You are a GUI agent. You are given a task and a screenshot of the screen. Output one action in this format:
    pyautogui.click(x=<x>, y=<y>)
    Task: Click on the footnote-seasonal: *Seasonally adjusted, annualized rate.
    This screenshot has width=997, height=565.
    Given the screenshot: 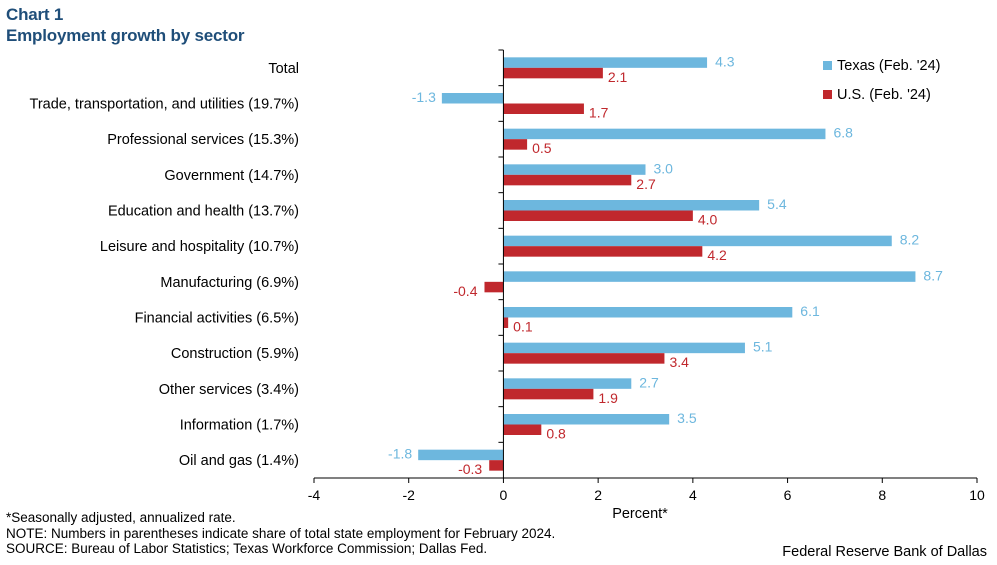 What is the action you would take?
    pyautogui.click(x=121, y=517)
    